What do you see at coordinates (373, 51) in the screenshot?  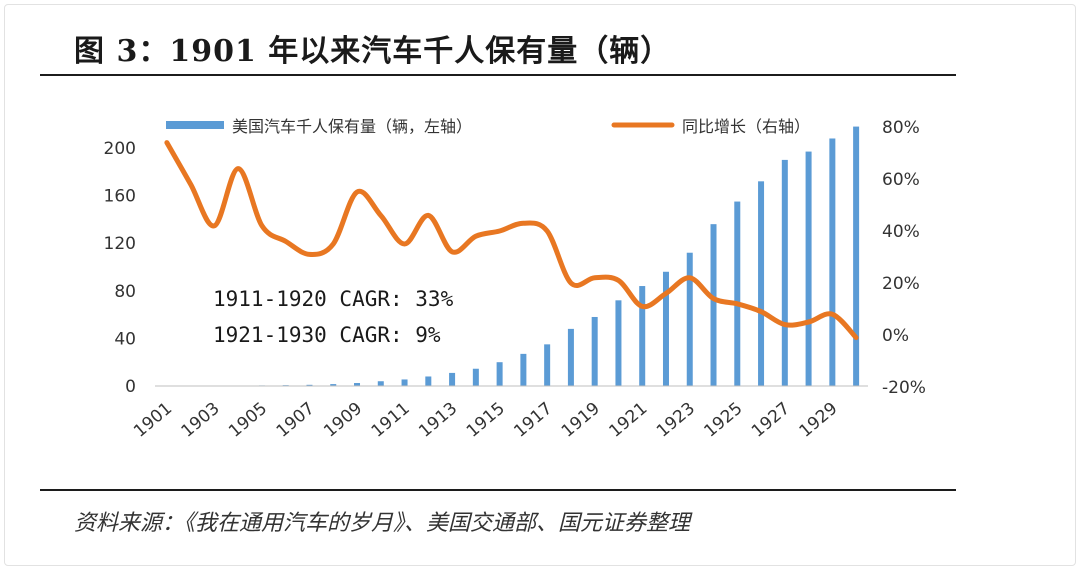 I see `figure-title: 图 3：1901 年以来汽车千人保有量（辆）` at bounding box center [373, 51].